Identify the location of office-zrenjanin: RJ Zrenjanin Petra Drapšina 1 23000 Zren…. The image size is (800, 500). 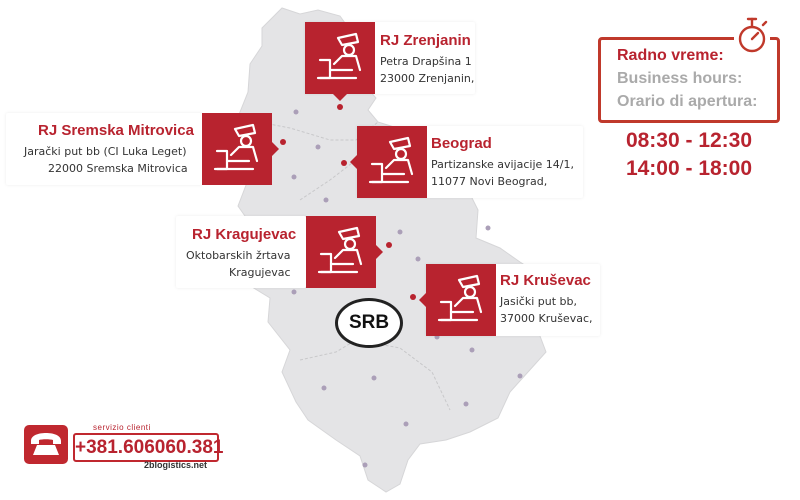
(390, 66).